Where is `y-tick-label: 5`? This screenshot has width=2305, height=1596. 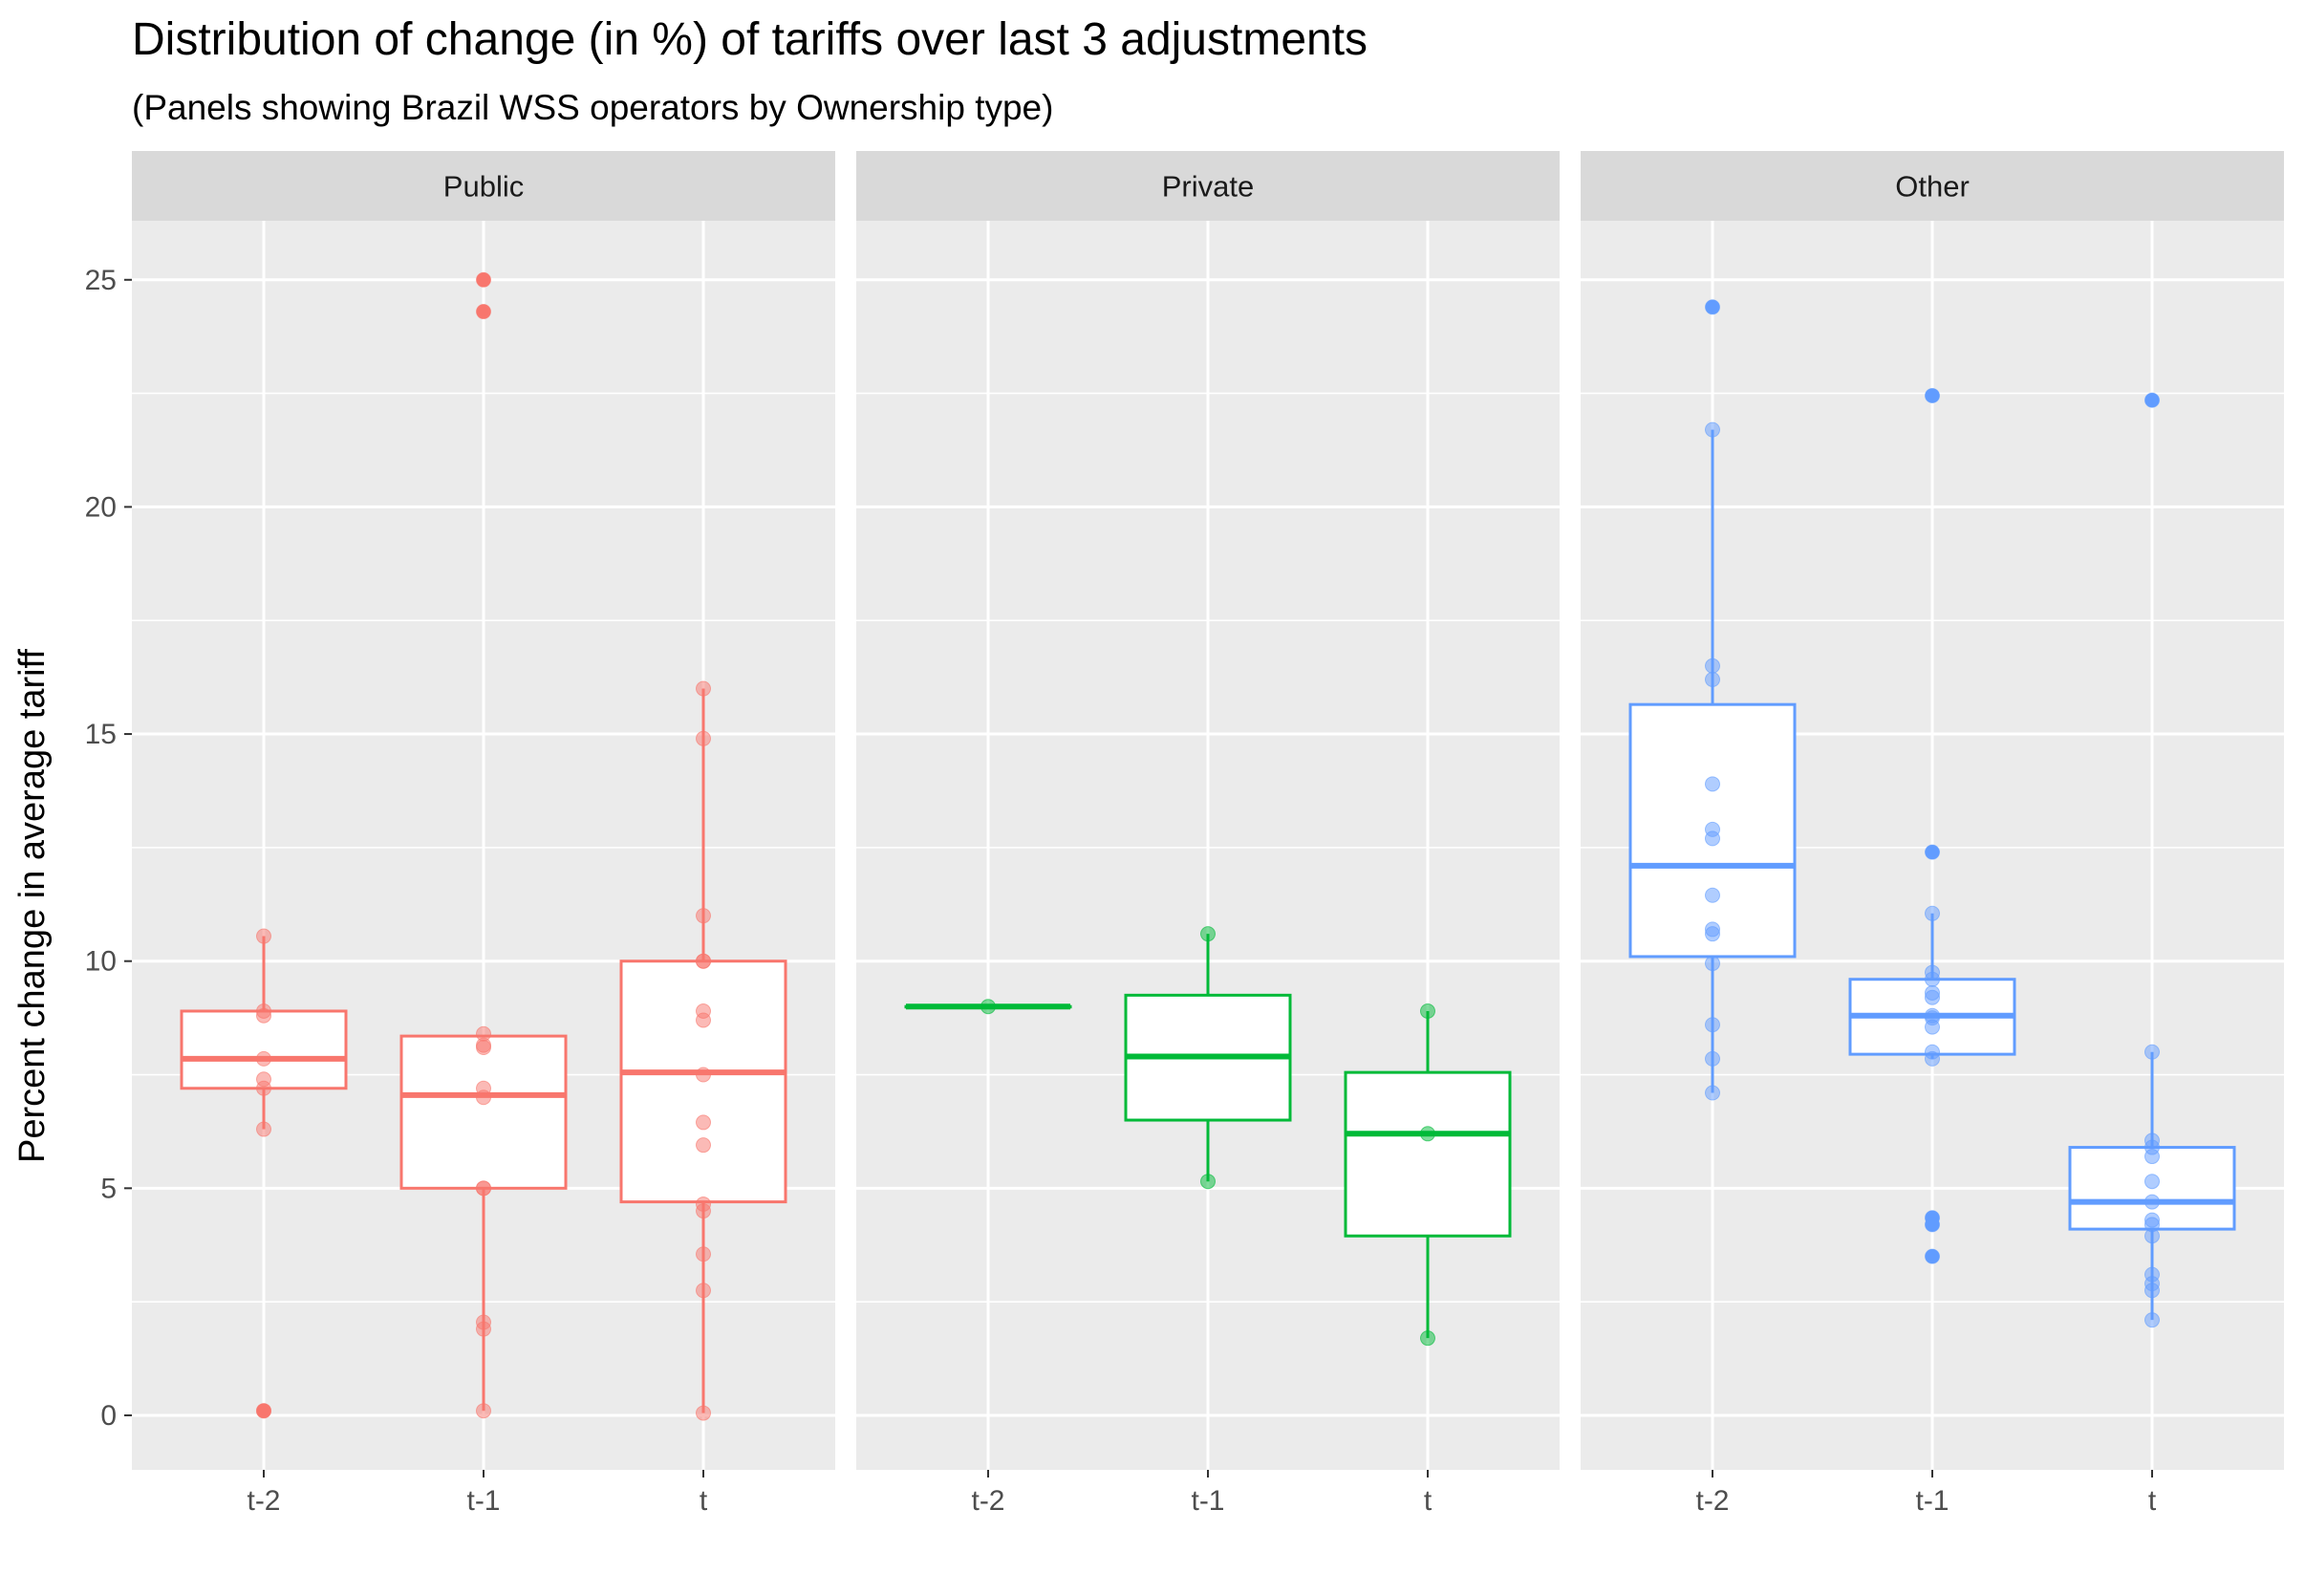
y-tick-label: 5 is located at coordinates (108, 1188).